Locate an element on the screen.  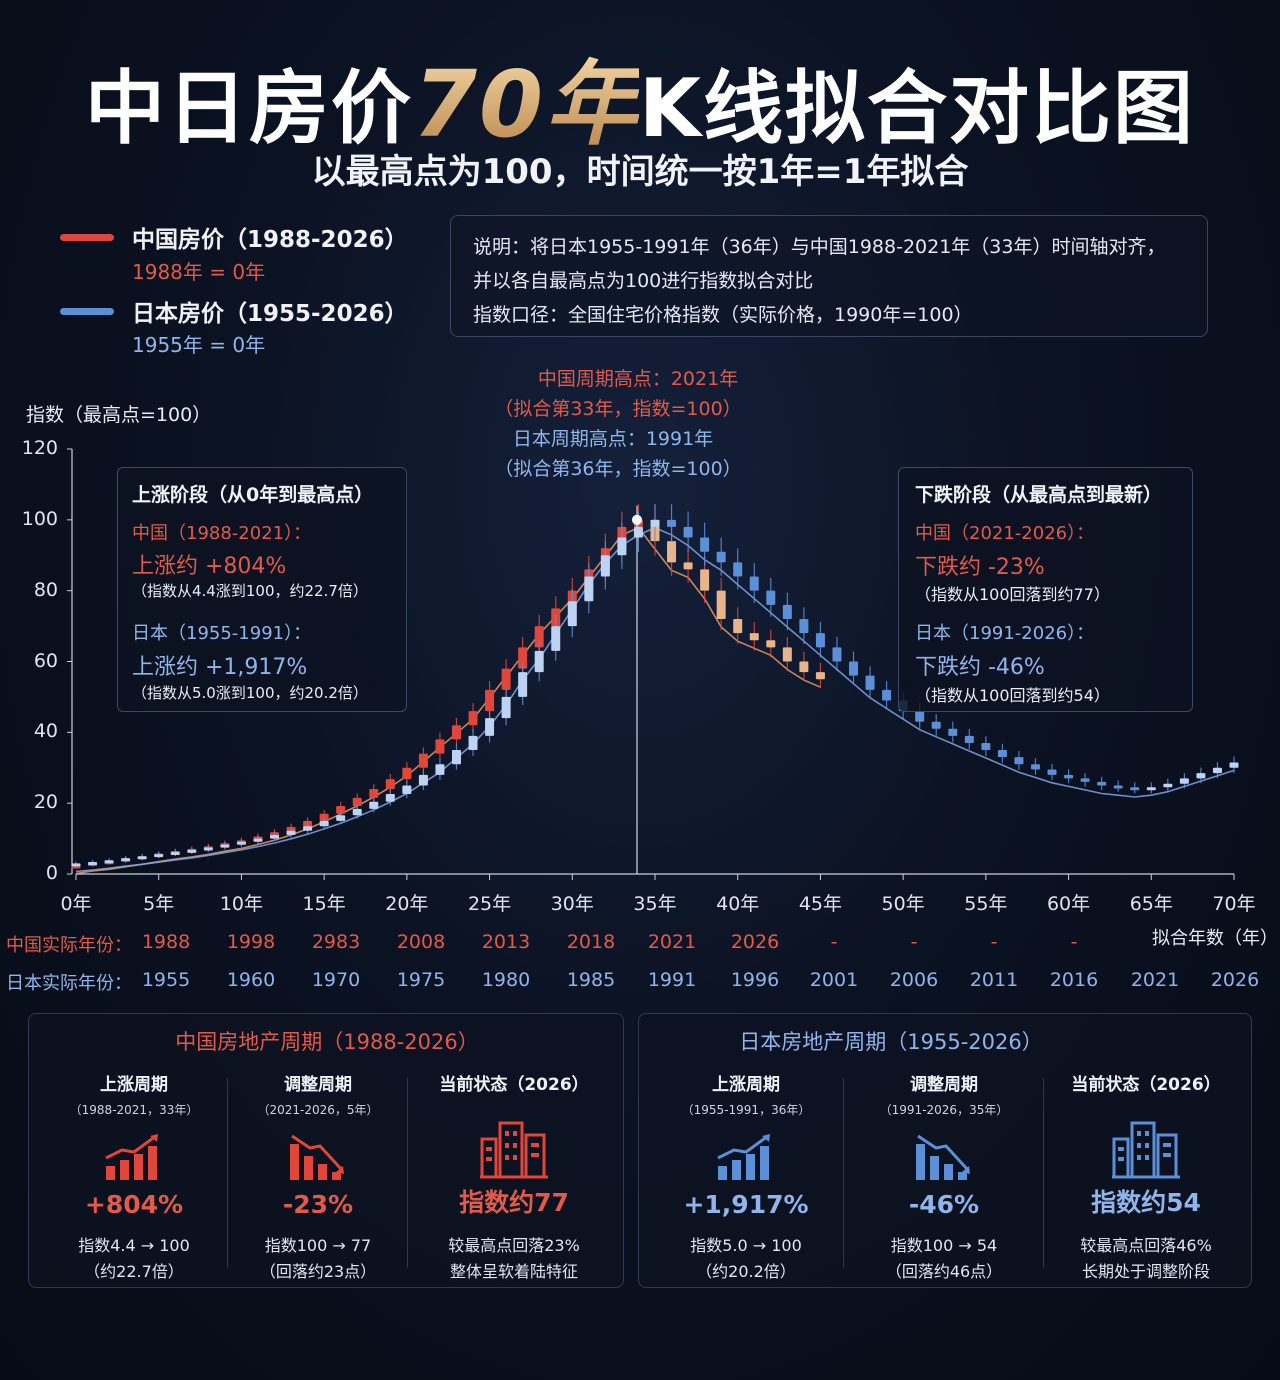
y-tick-label: 40 is located at coordinates (45, 731).